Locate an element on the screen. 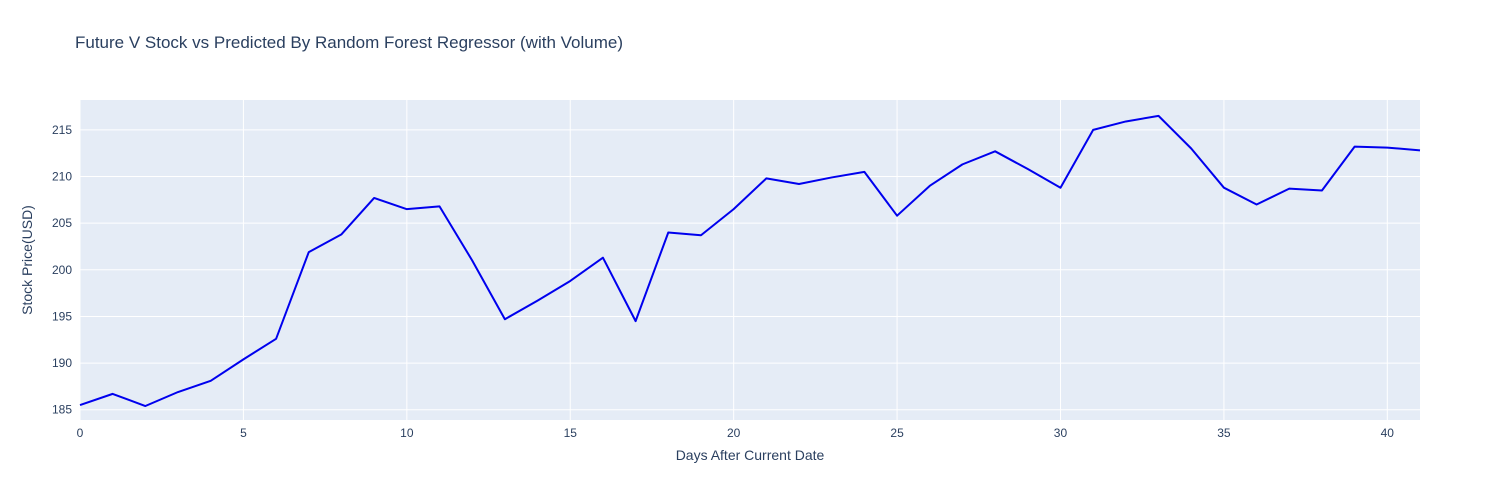 Image resolution: width=1500 pixels, height=500 pixels. x-tick-label: 25 is located at coordinates (897, 433).